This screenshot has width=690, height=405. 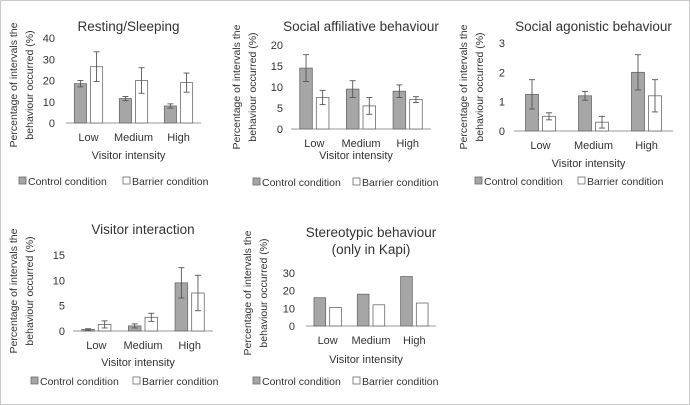 What do you see at coordinates (371, 232) in the screenshot?
I see `chart-title: Stereotypic behaviour` at bounding box center [371, 232].